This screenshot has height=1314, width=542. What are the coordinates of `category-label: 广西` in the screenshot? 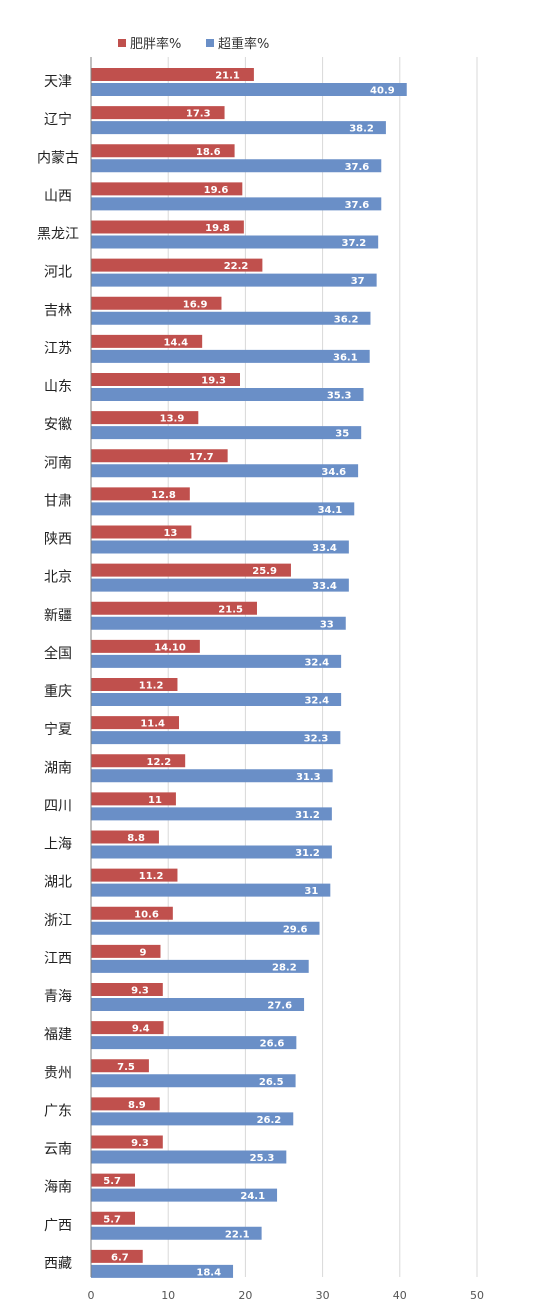 It's located at (58, 1226).